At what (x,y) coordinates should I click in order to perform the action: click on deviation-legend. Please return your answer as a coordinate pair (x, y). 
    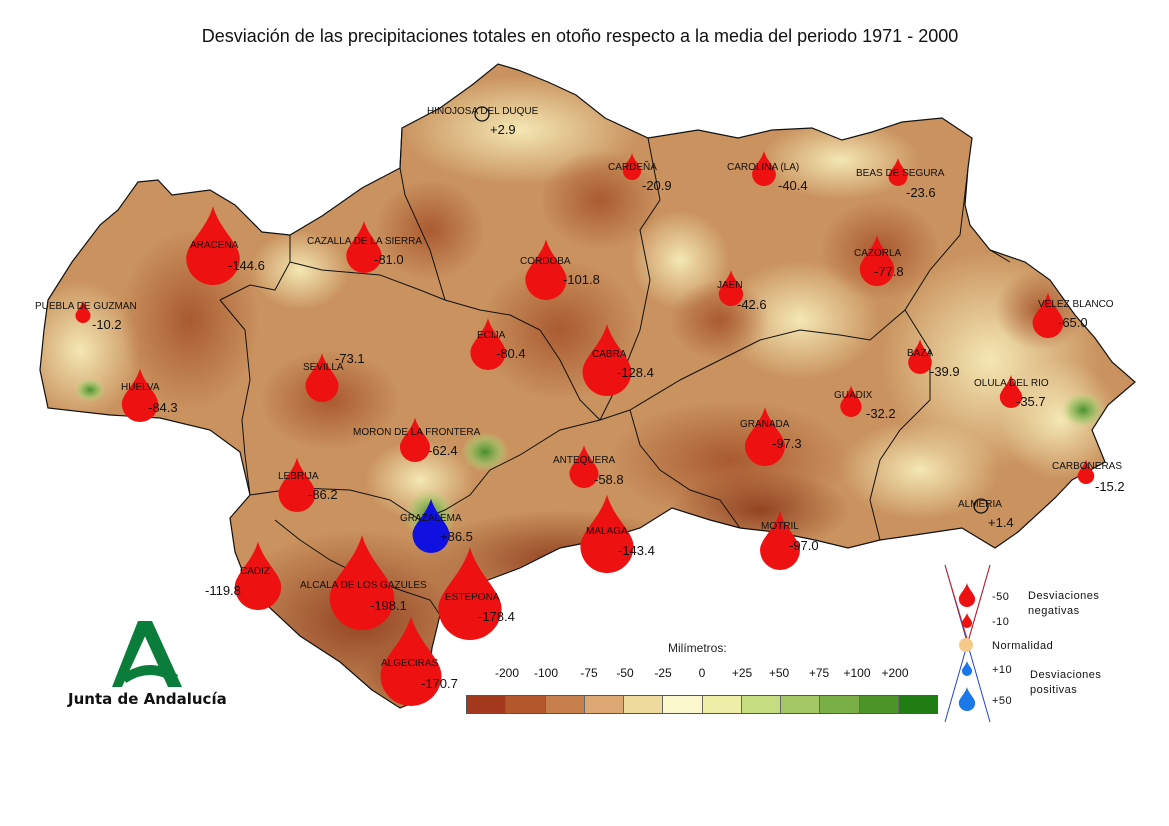
    Looking at the image, I should click on (967, 643).